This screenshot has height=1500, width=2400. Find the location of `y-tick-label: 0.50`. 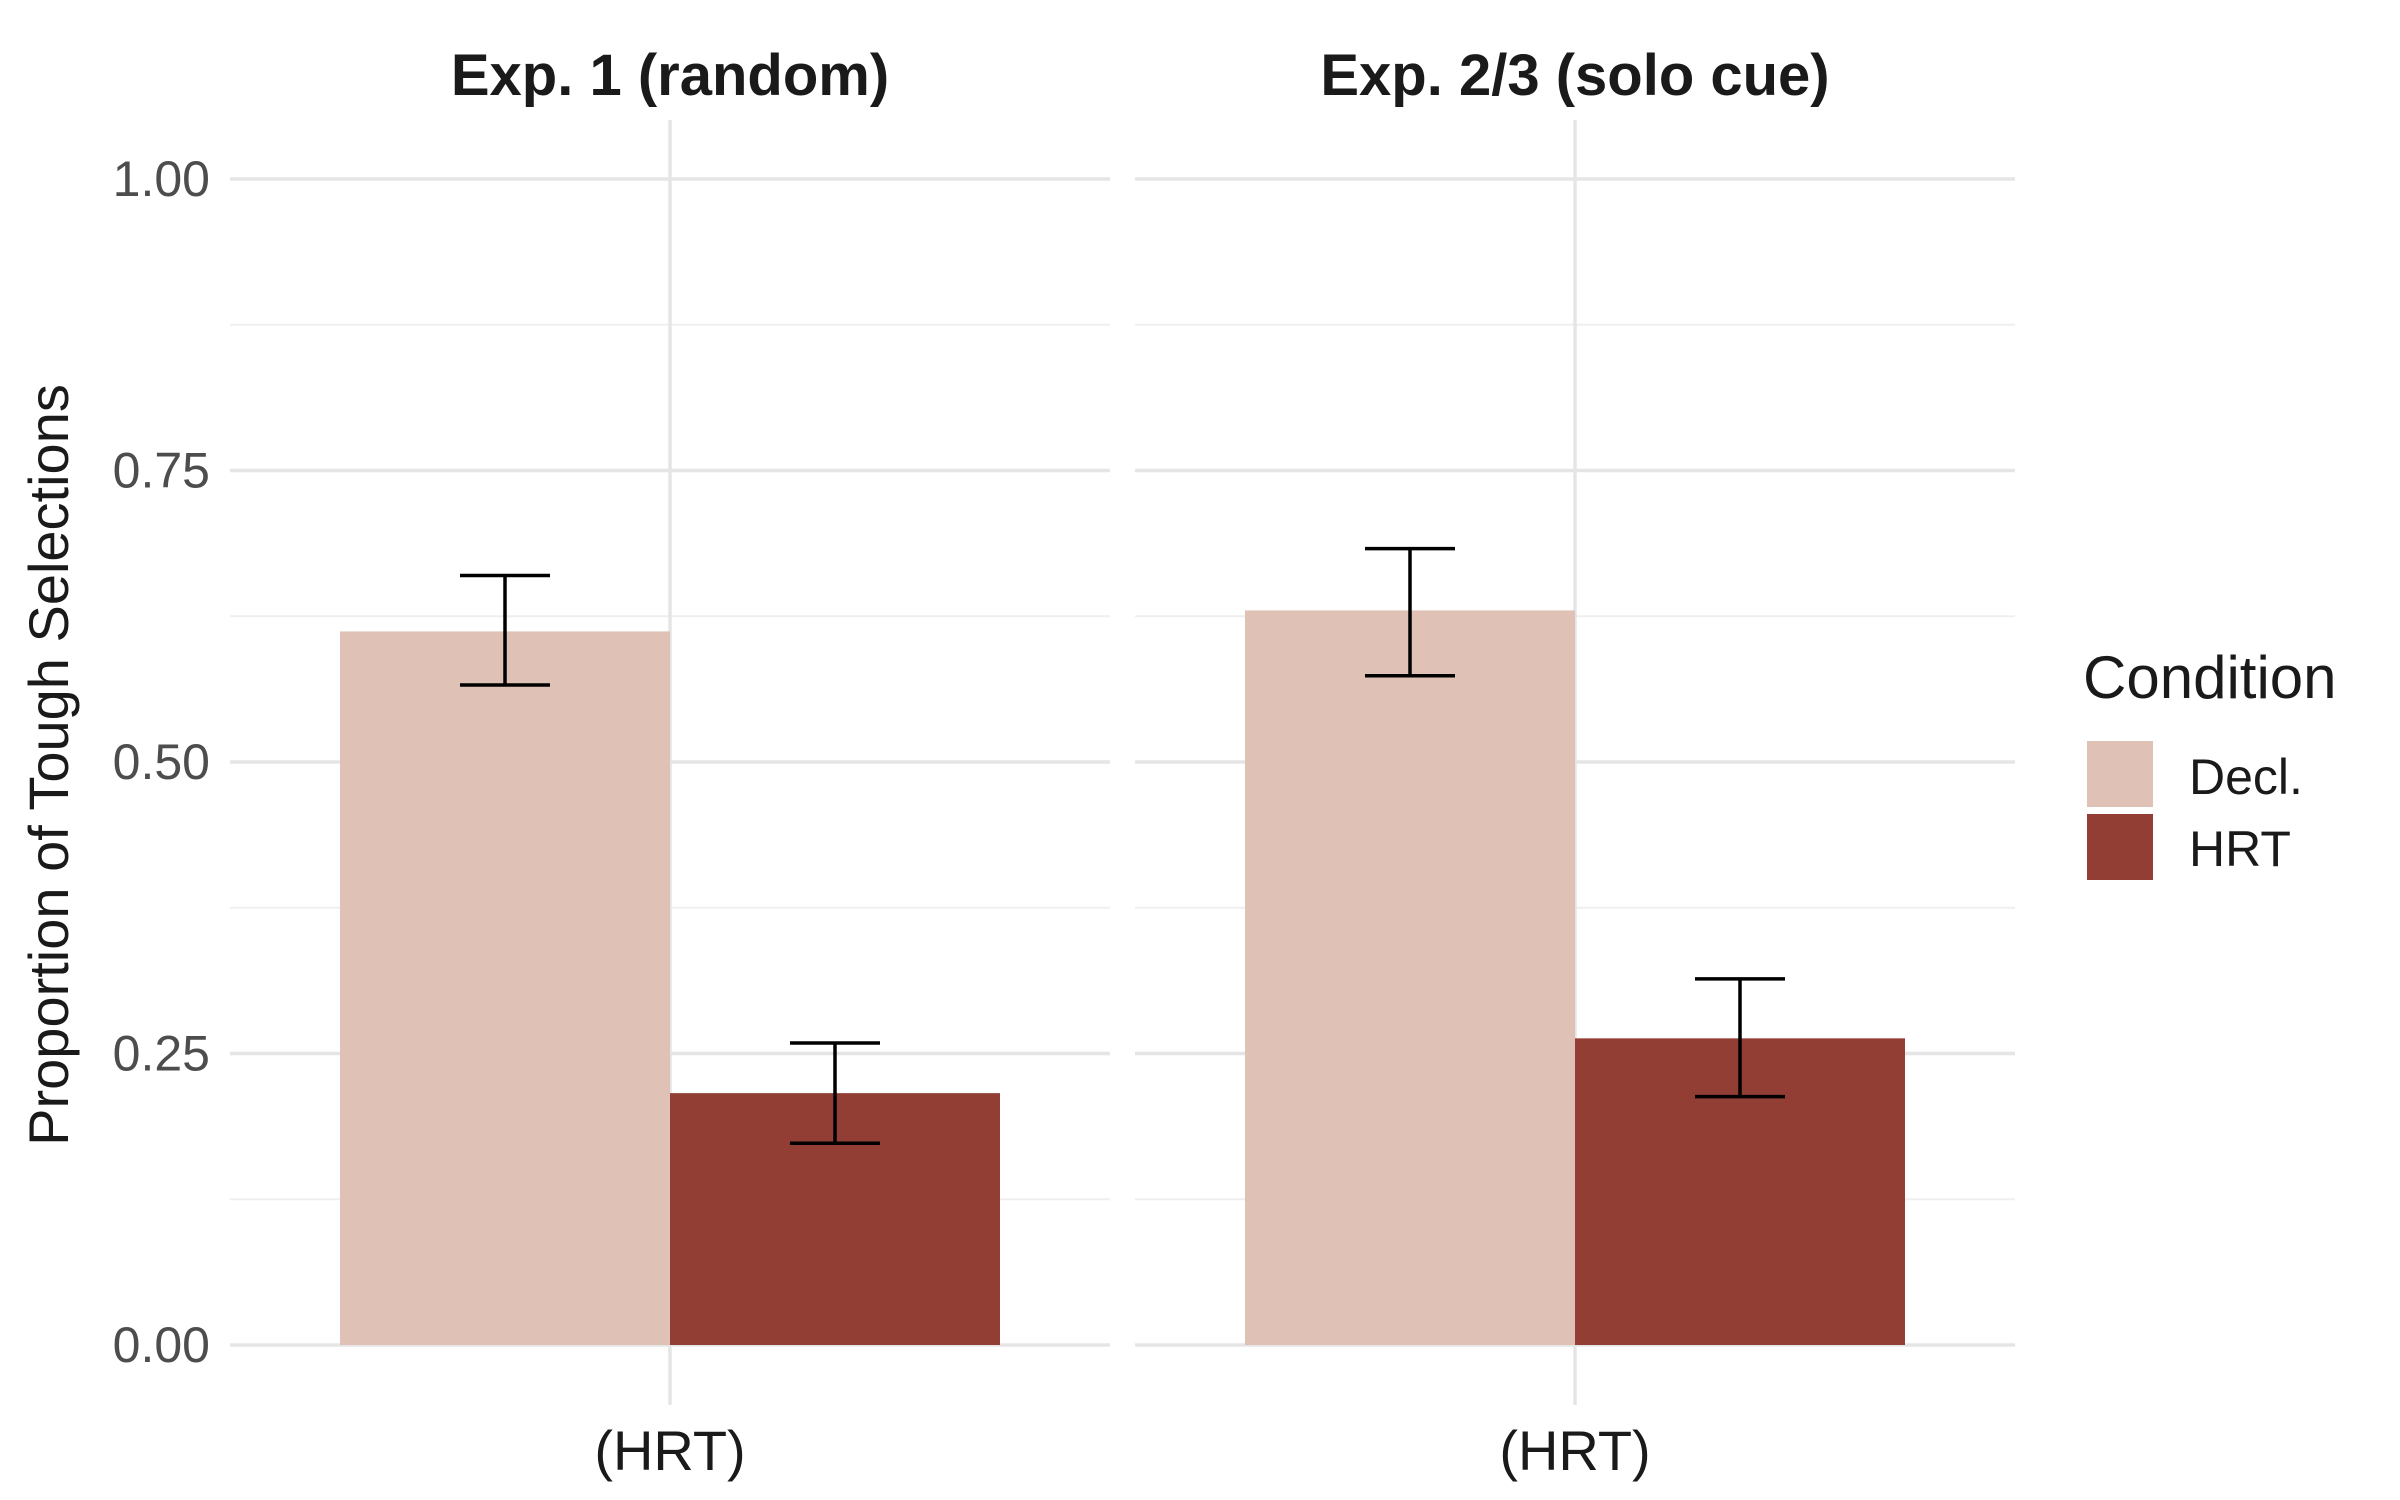

y-tick-label: 0.50 is located at coordinates (161, 762).